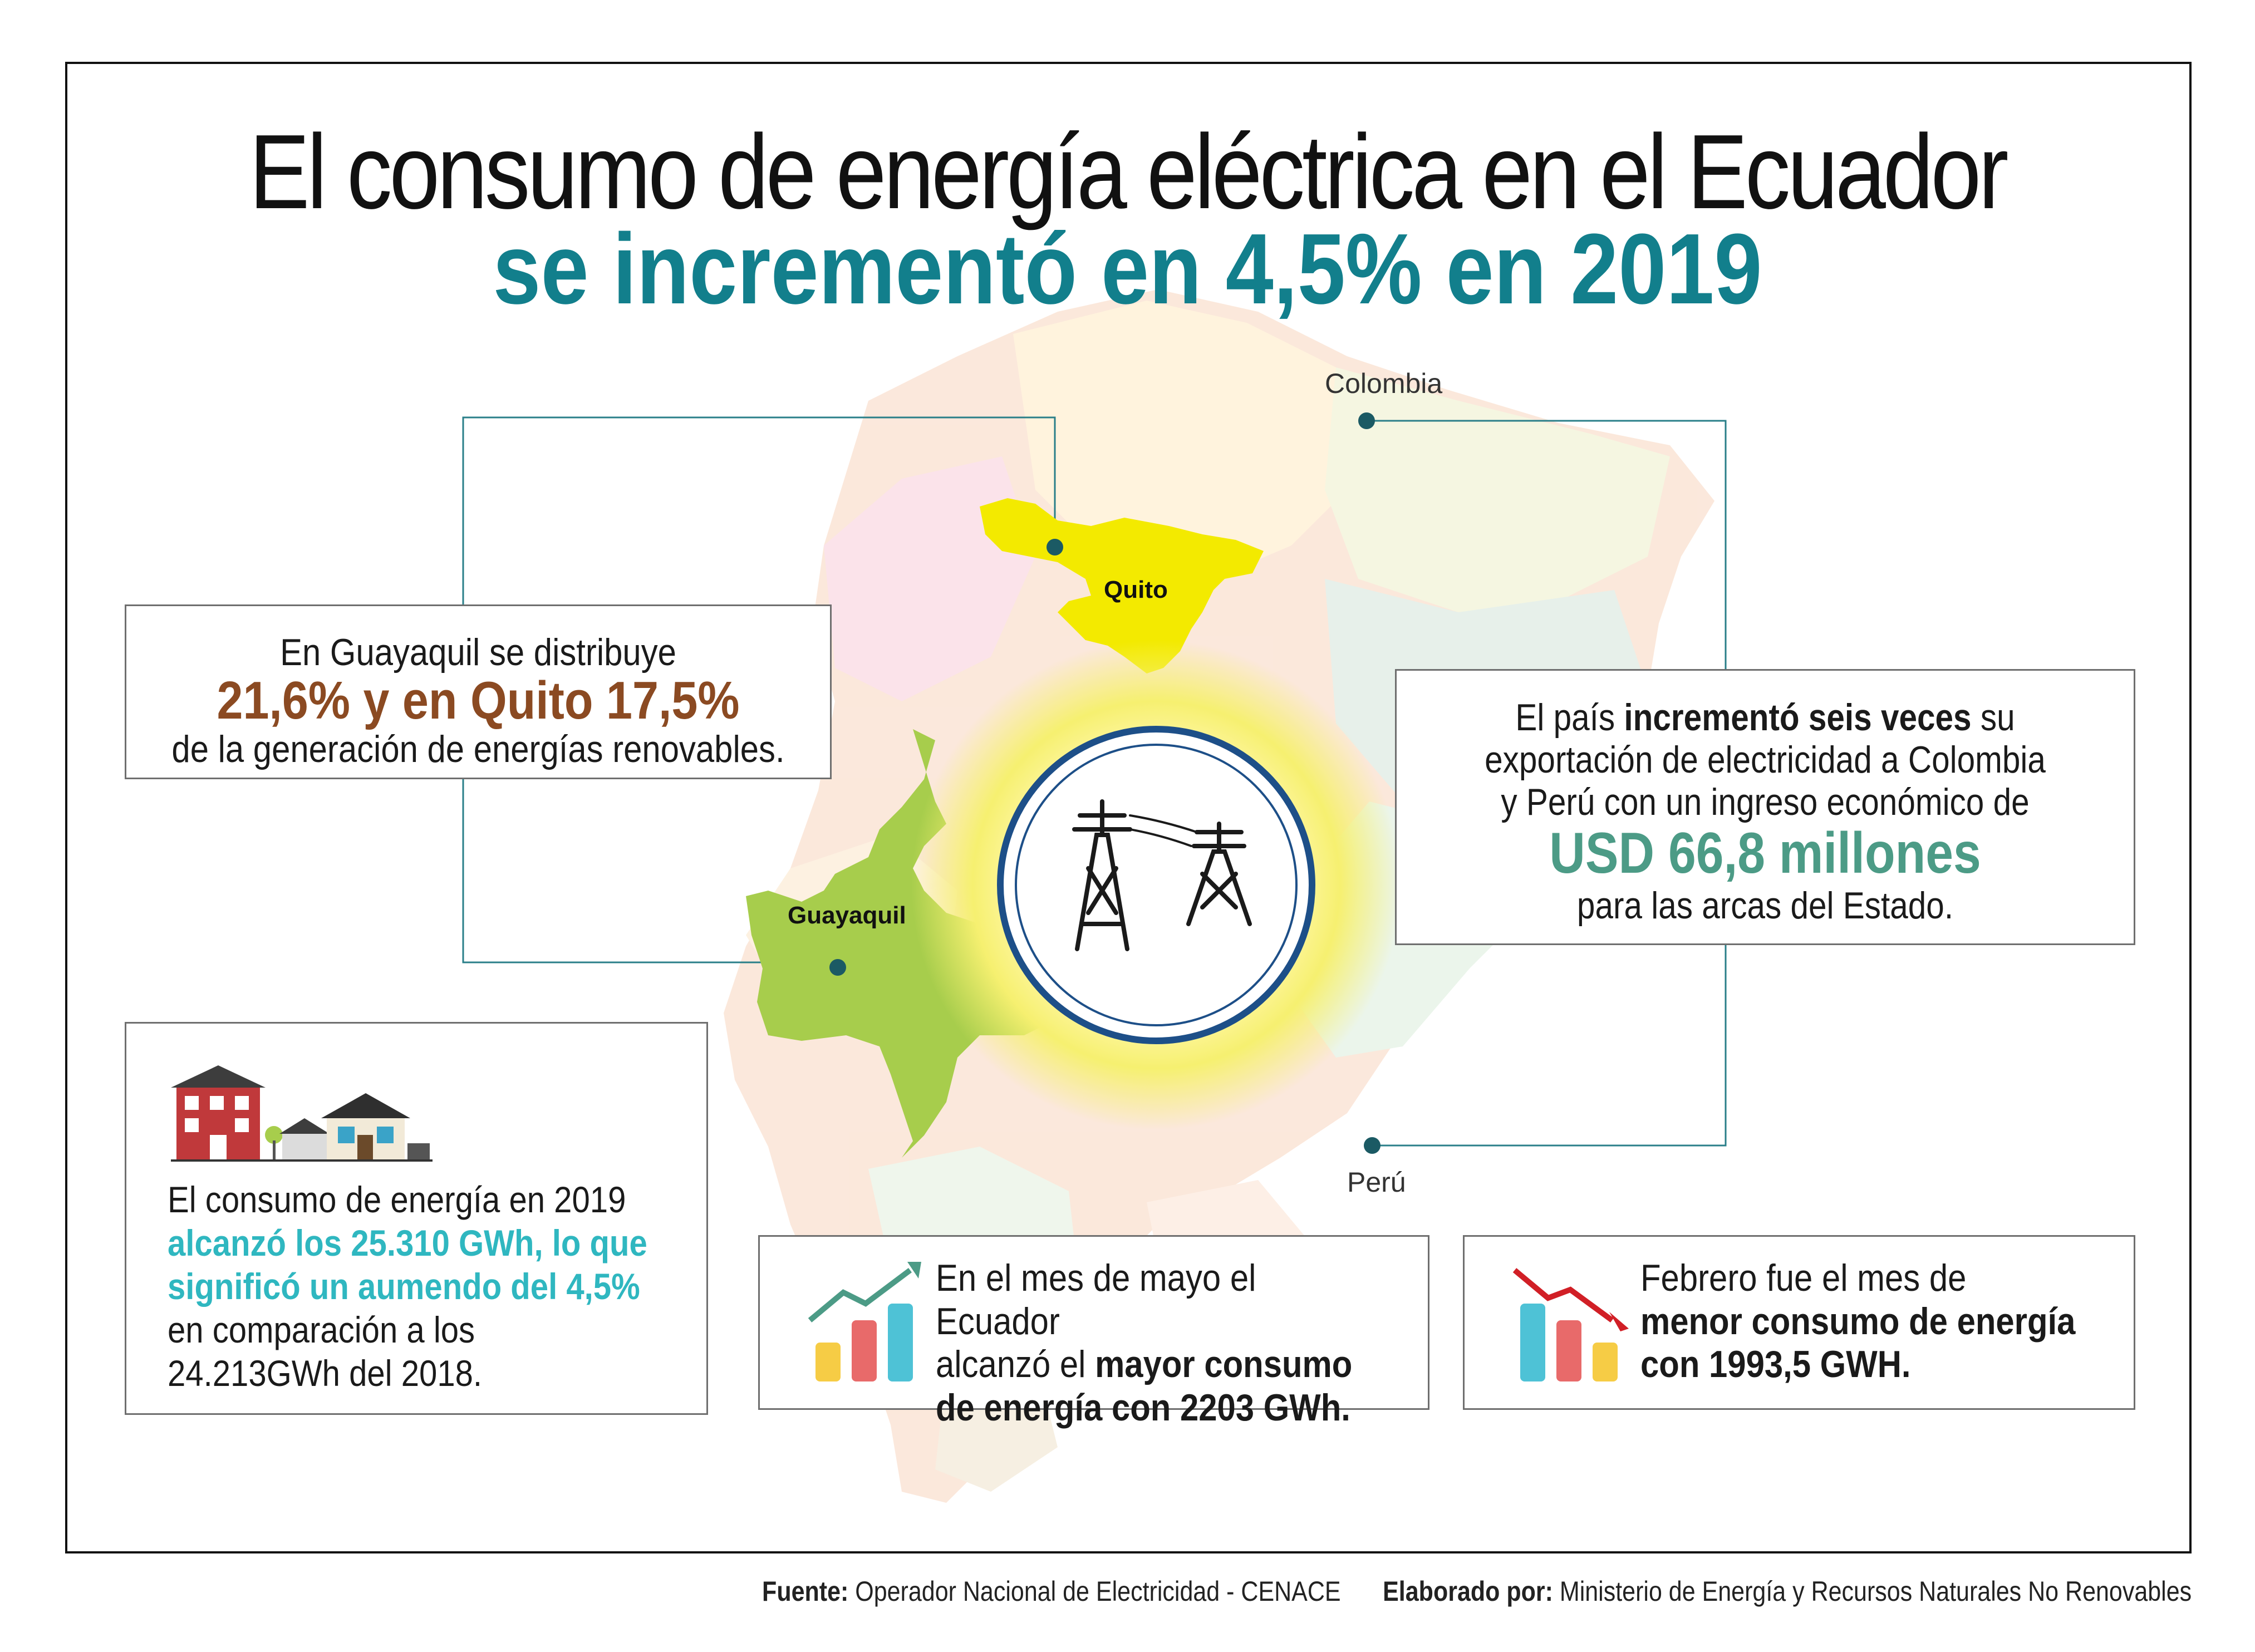 This screenshot has height=1652, width=2255. What do you see at coordinates (847, 916) in the screenshot?
I see `city-guayaquil: Guayaquil` at bounding box center [847, 916].